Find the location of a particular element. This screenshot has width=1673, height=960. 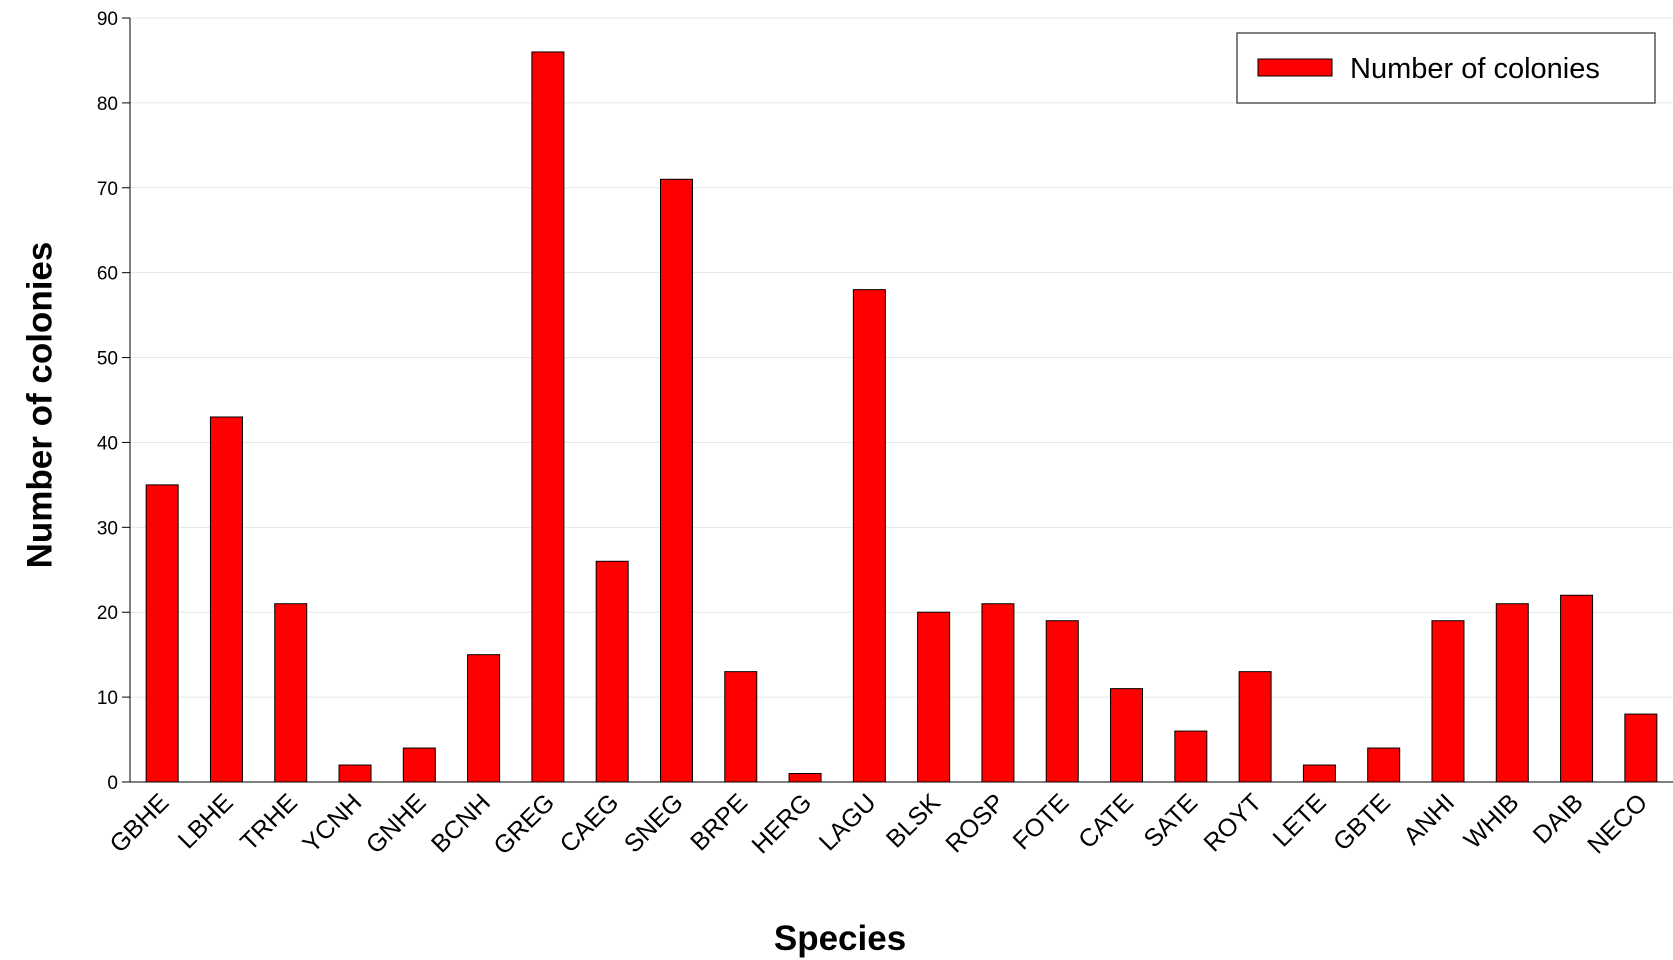

y-tick-label: 60 is located at coordinates (107, 274).